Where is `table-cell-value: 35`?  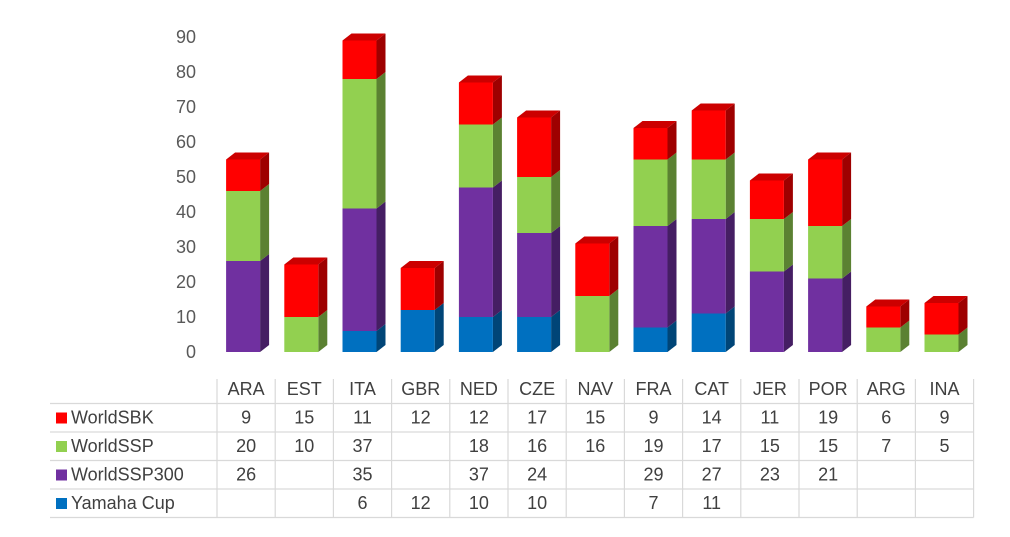
table-cell-value: 35 is located at coordinates (362, 475).